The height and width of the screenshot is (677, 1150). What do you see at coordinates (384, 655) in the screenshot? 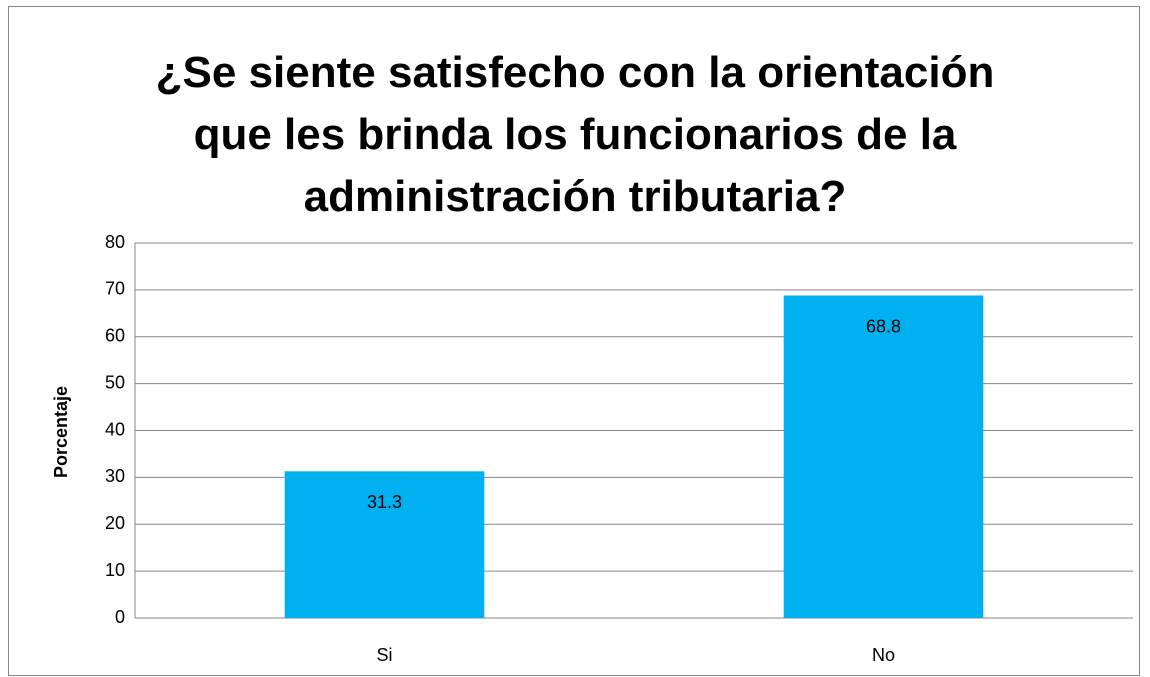
I see `x-tick-label: Si` at bounding box center [384, 655].